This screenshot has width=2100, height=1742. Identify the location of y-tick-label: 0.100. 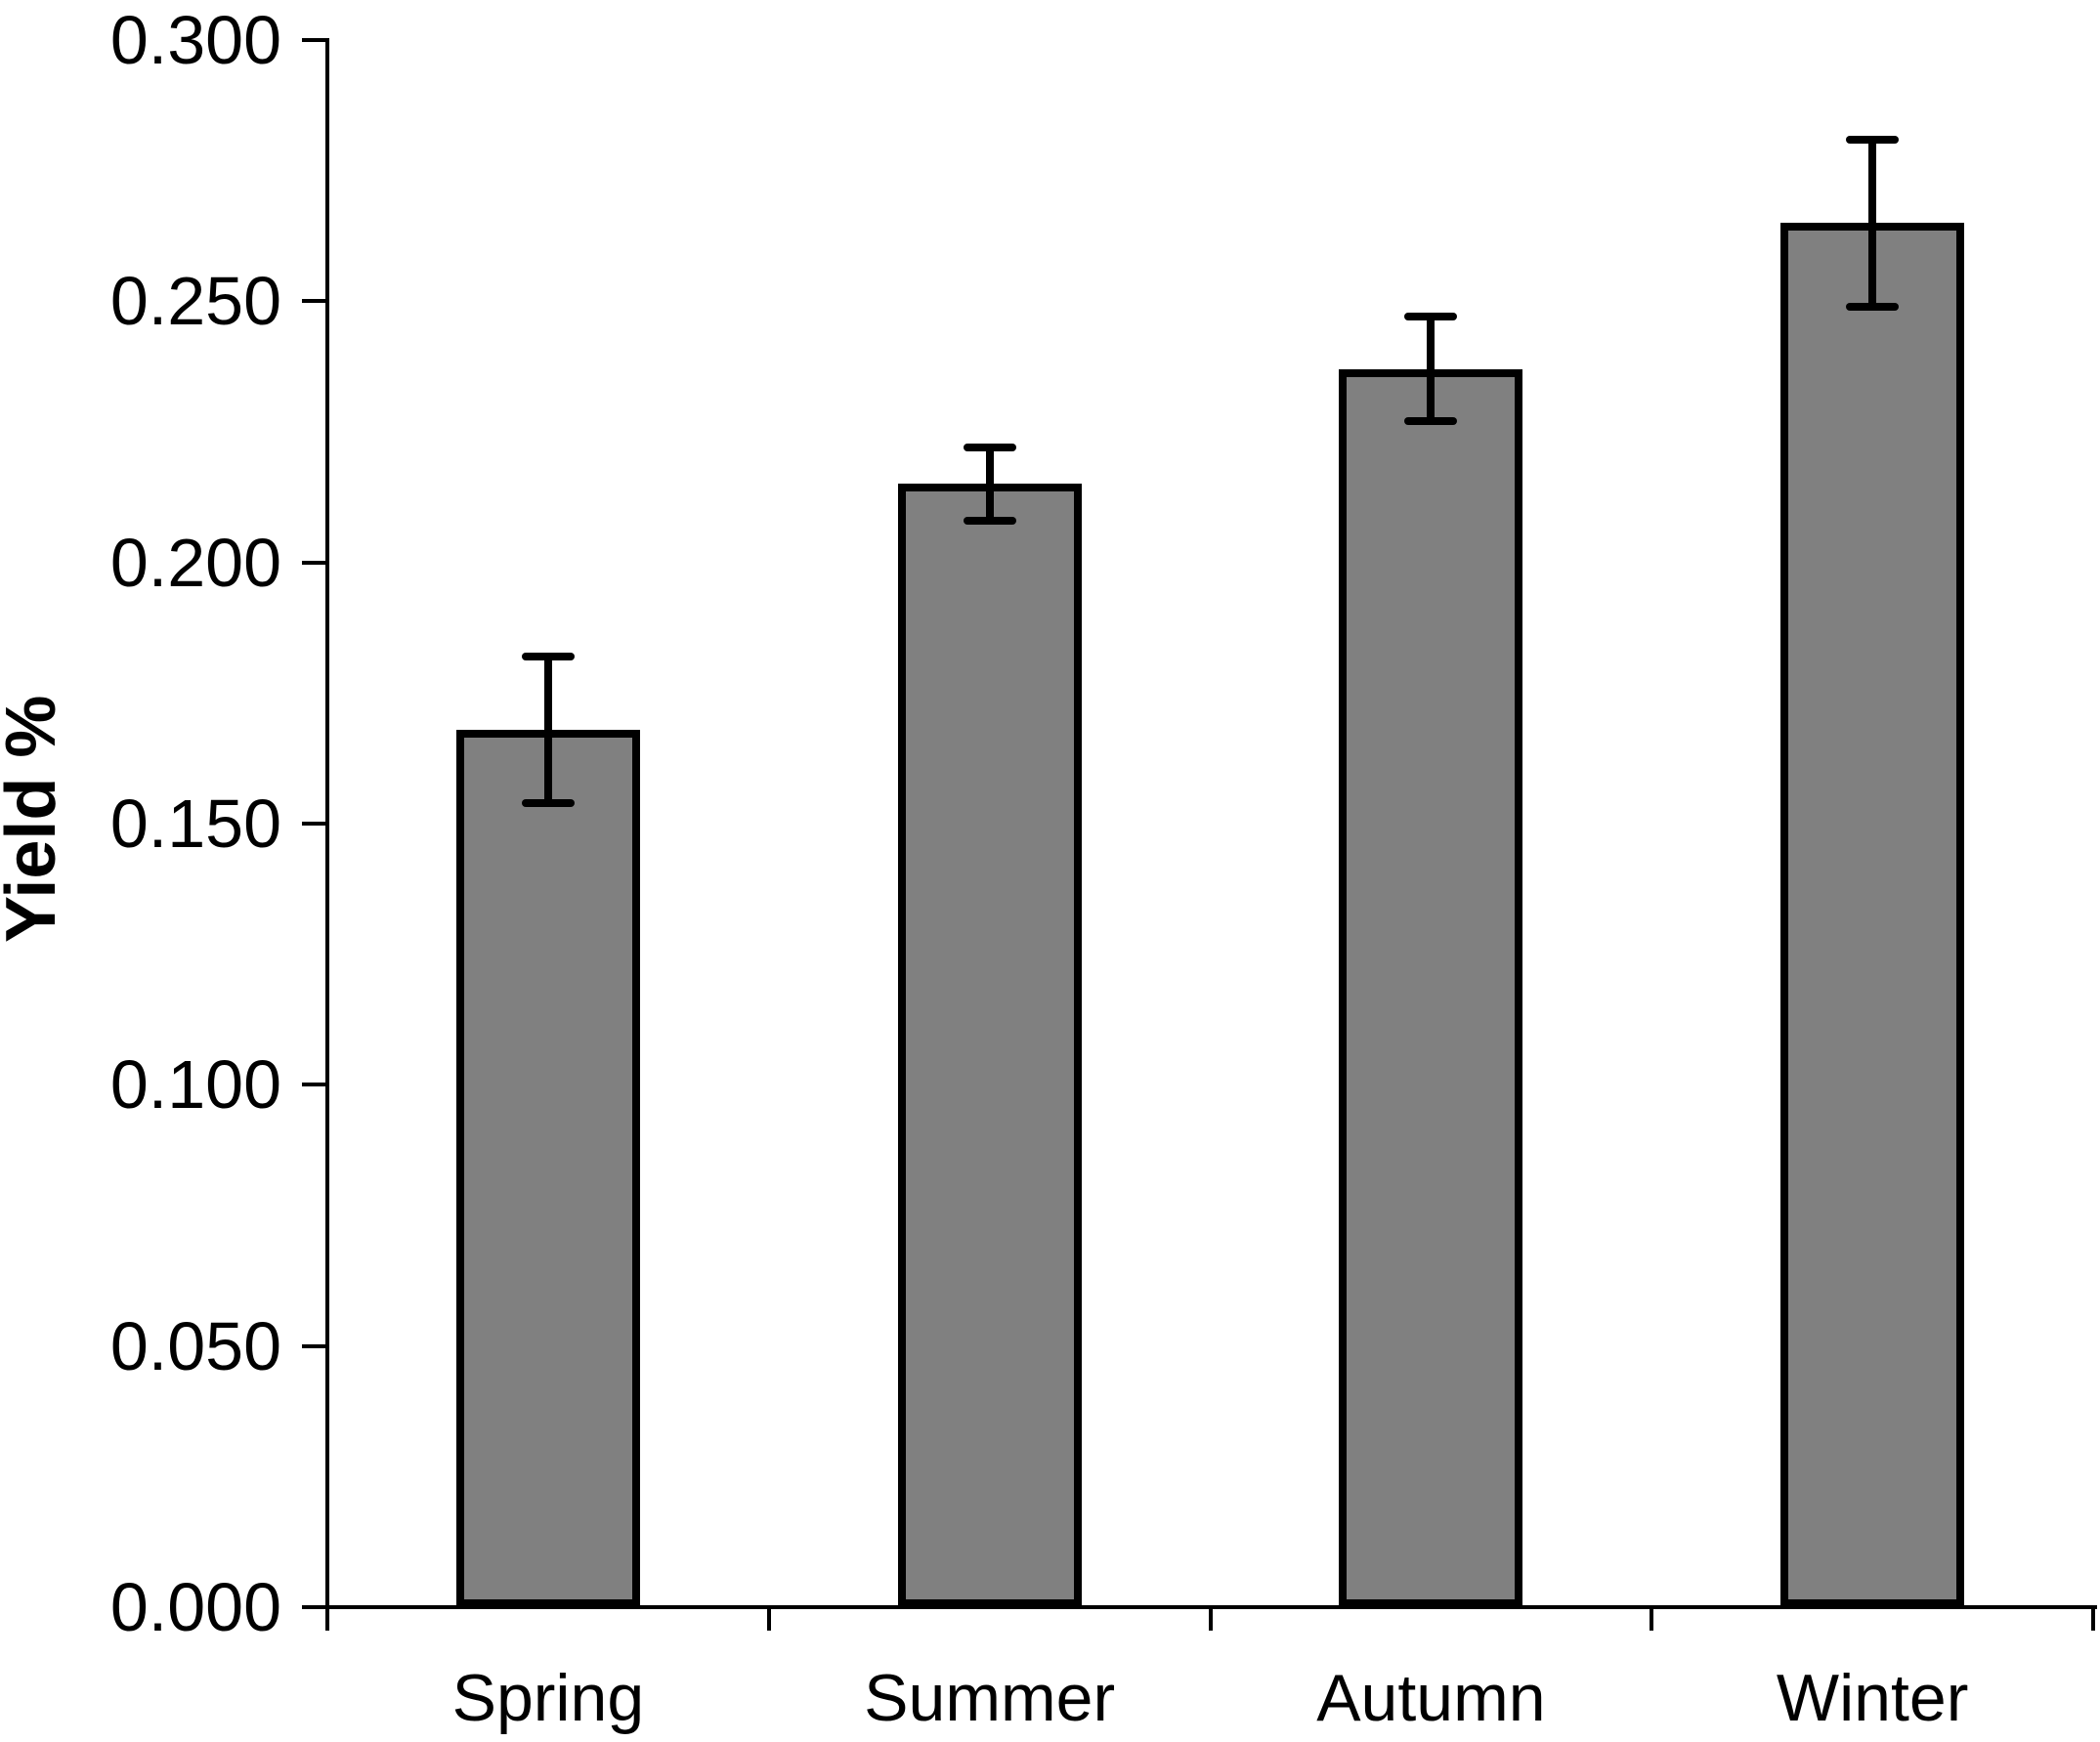
(195, 1085).